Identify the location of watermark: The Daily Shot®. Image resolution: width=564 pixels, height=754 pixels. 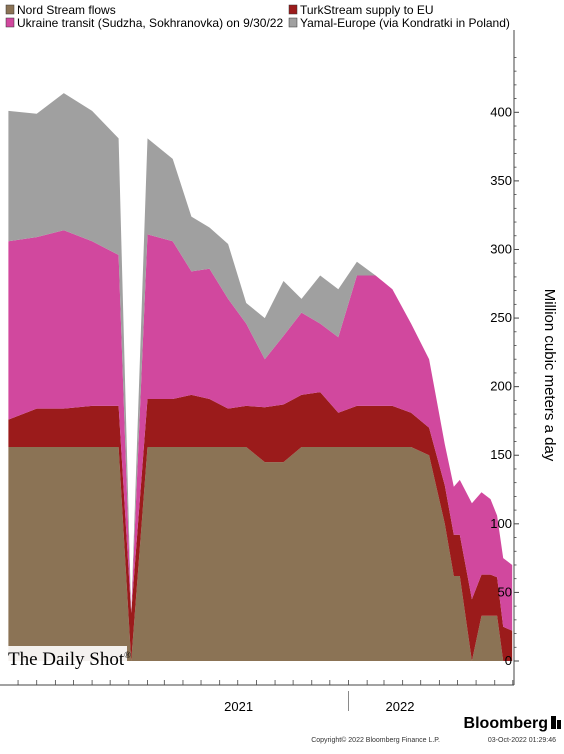
(67, 659).